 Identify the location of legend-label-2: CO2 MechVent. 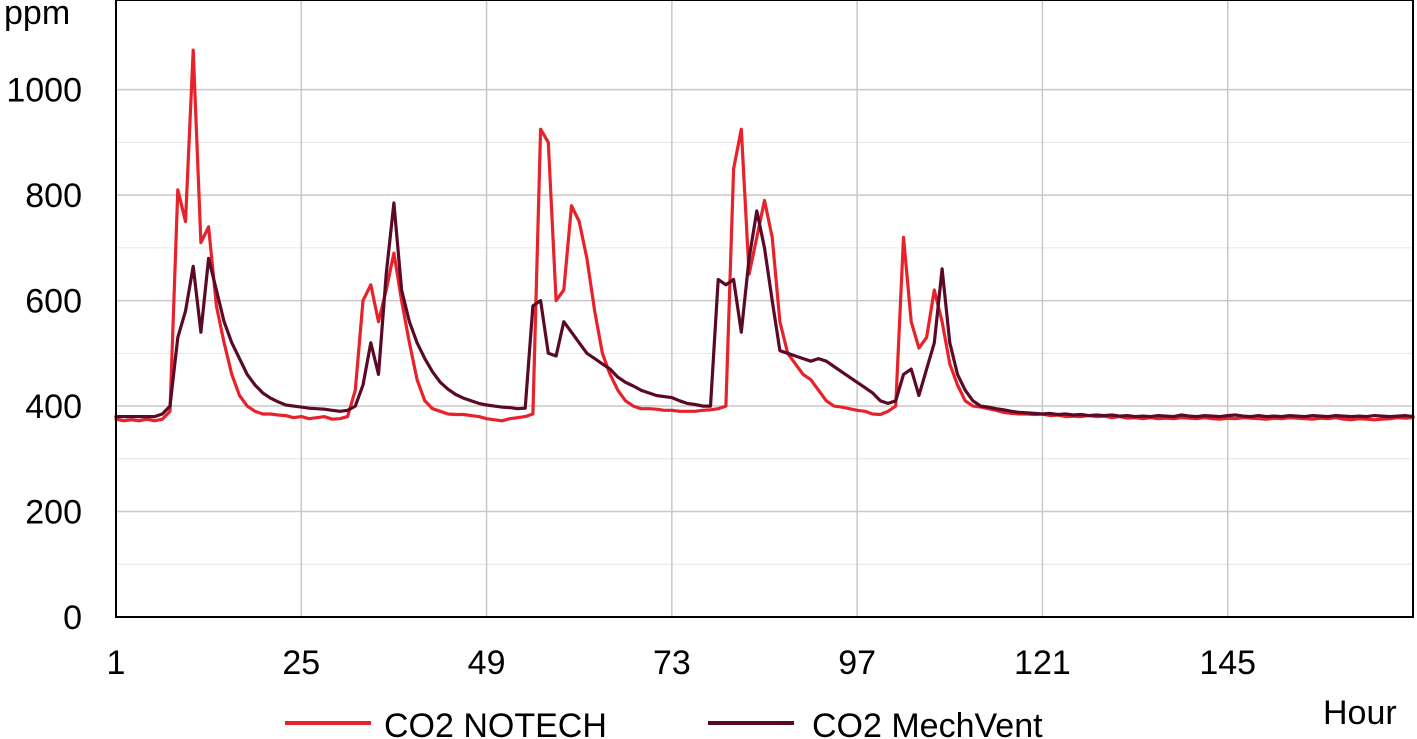
(927, 723).